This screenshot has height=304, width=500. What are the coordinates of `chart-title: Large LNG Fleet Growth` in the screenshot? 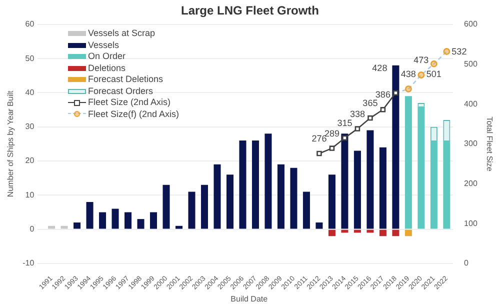 It's located at (250, 11).